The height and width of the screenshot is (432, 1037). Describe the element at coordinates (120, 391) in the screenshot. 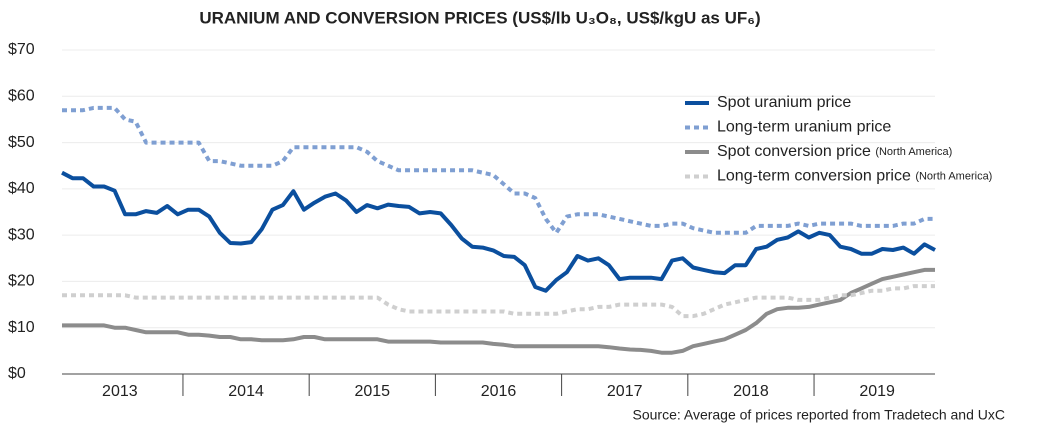

I see `x-tick-label: 2013` at that location.